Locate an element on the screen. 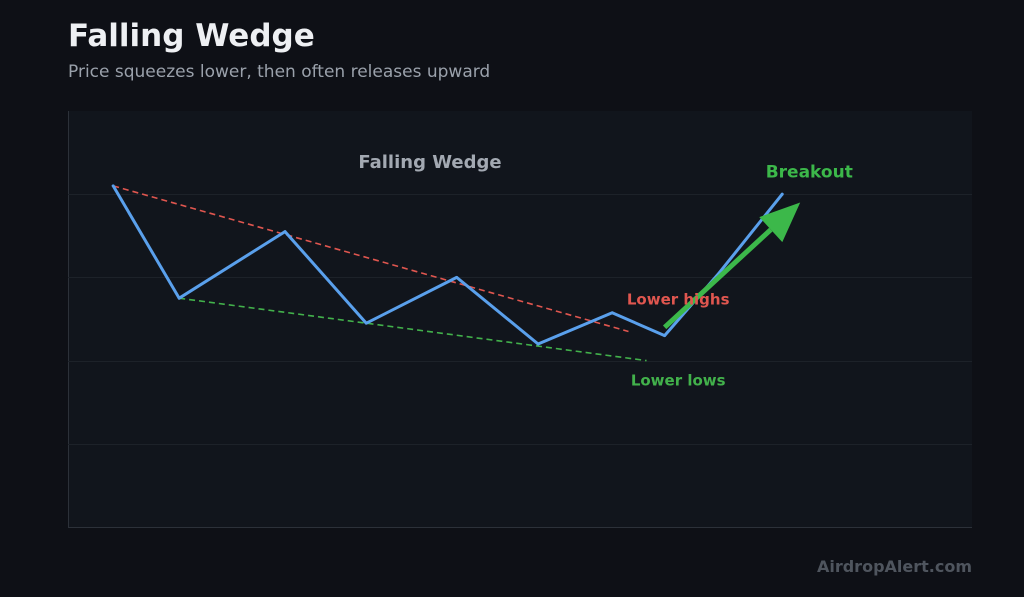 Image resolution: width=1024 pixels, height=597 pixels. breakout-label: Breakout is located at coordinates (809, 173).